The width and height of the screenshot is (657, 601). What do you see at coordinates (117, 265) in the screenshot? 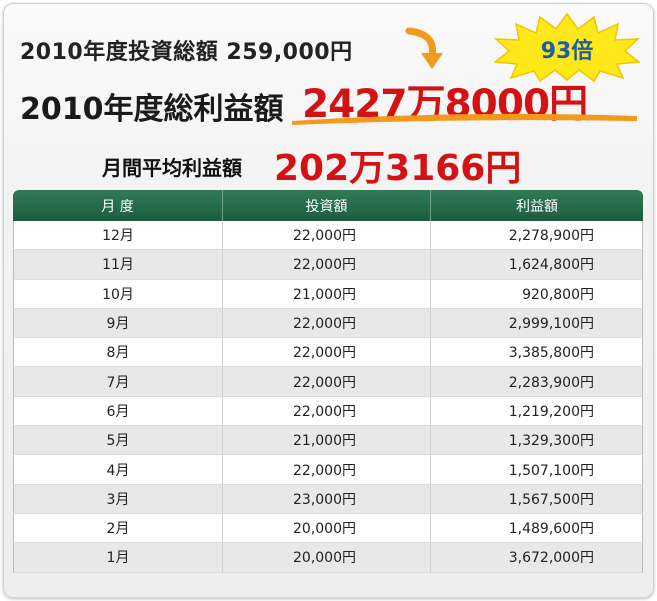
I see `month-cell: 11月` at bounding box center [117, 265].